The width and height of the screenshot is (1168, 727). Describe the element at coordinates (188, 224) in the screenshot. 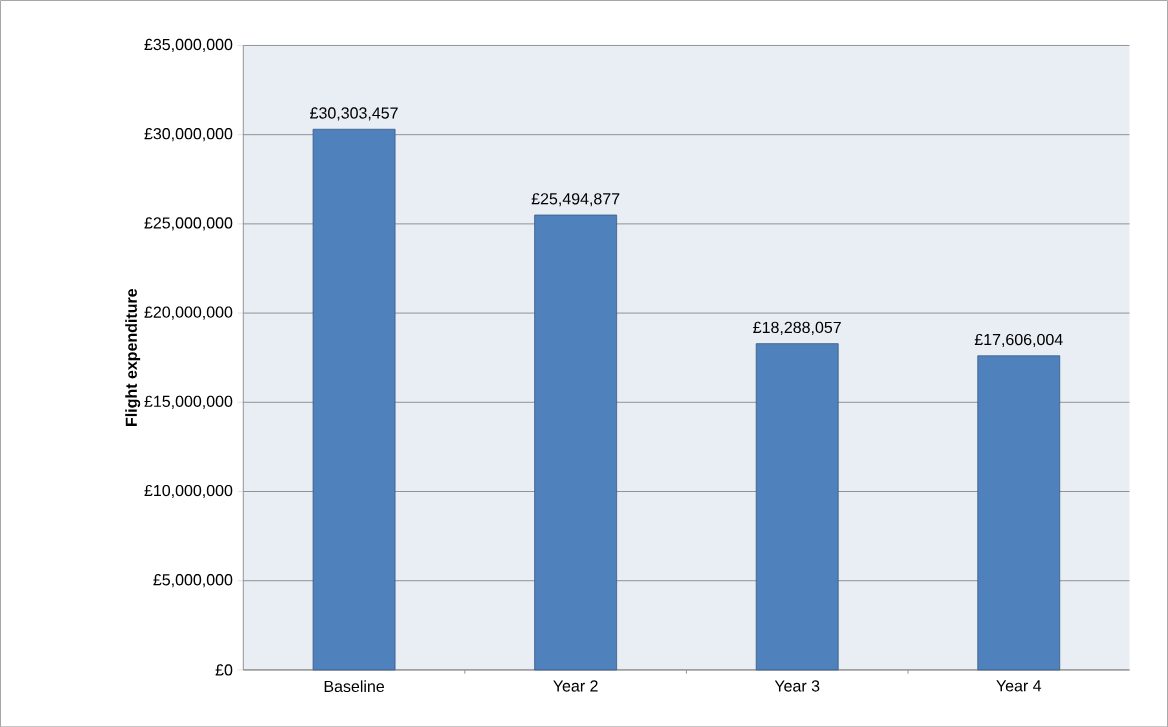

I see `y-tick-label: £25,000,000` at that location.